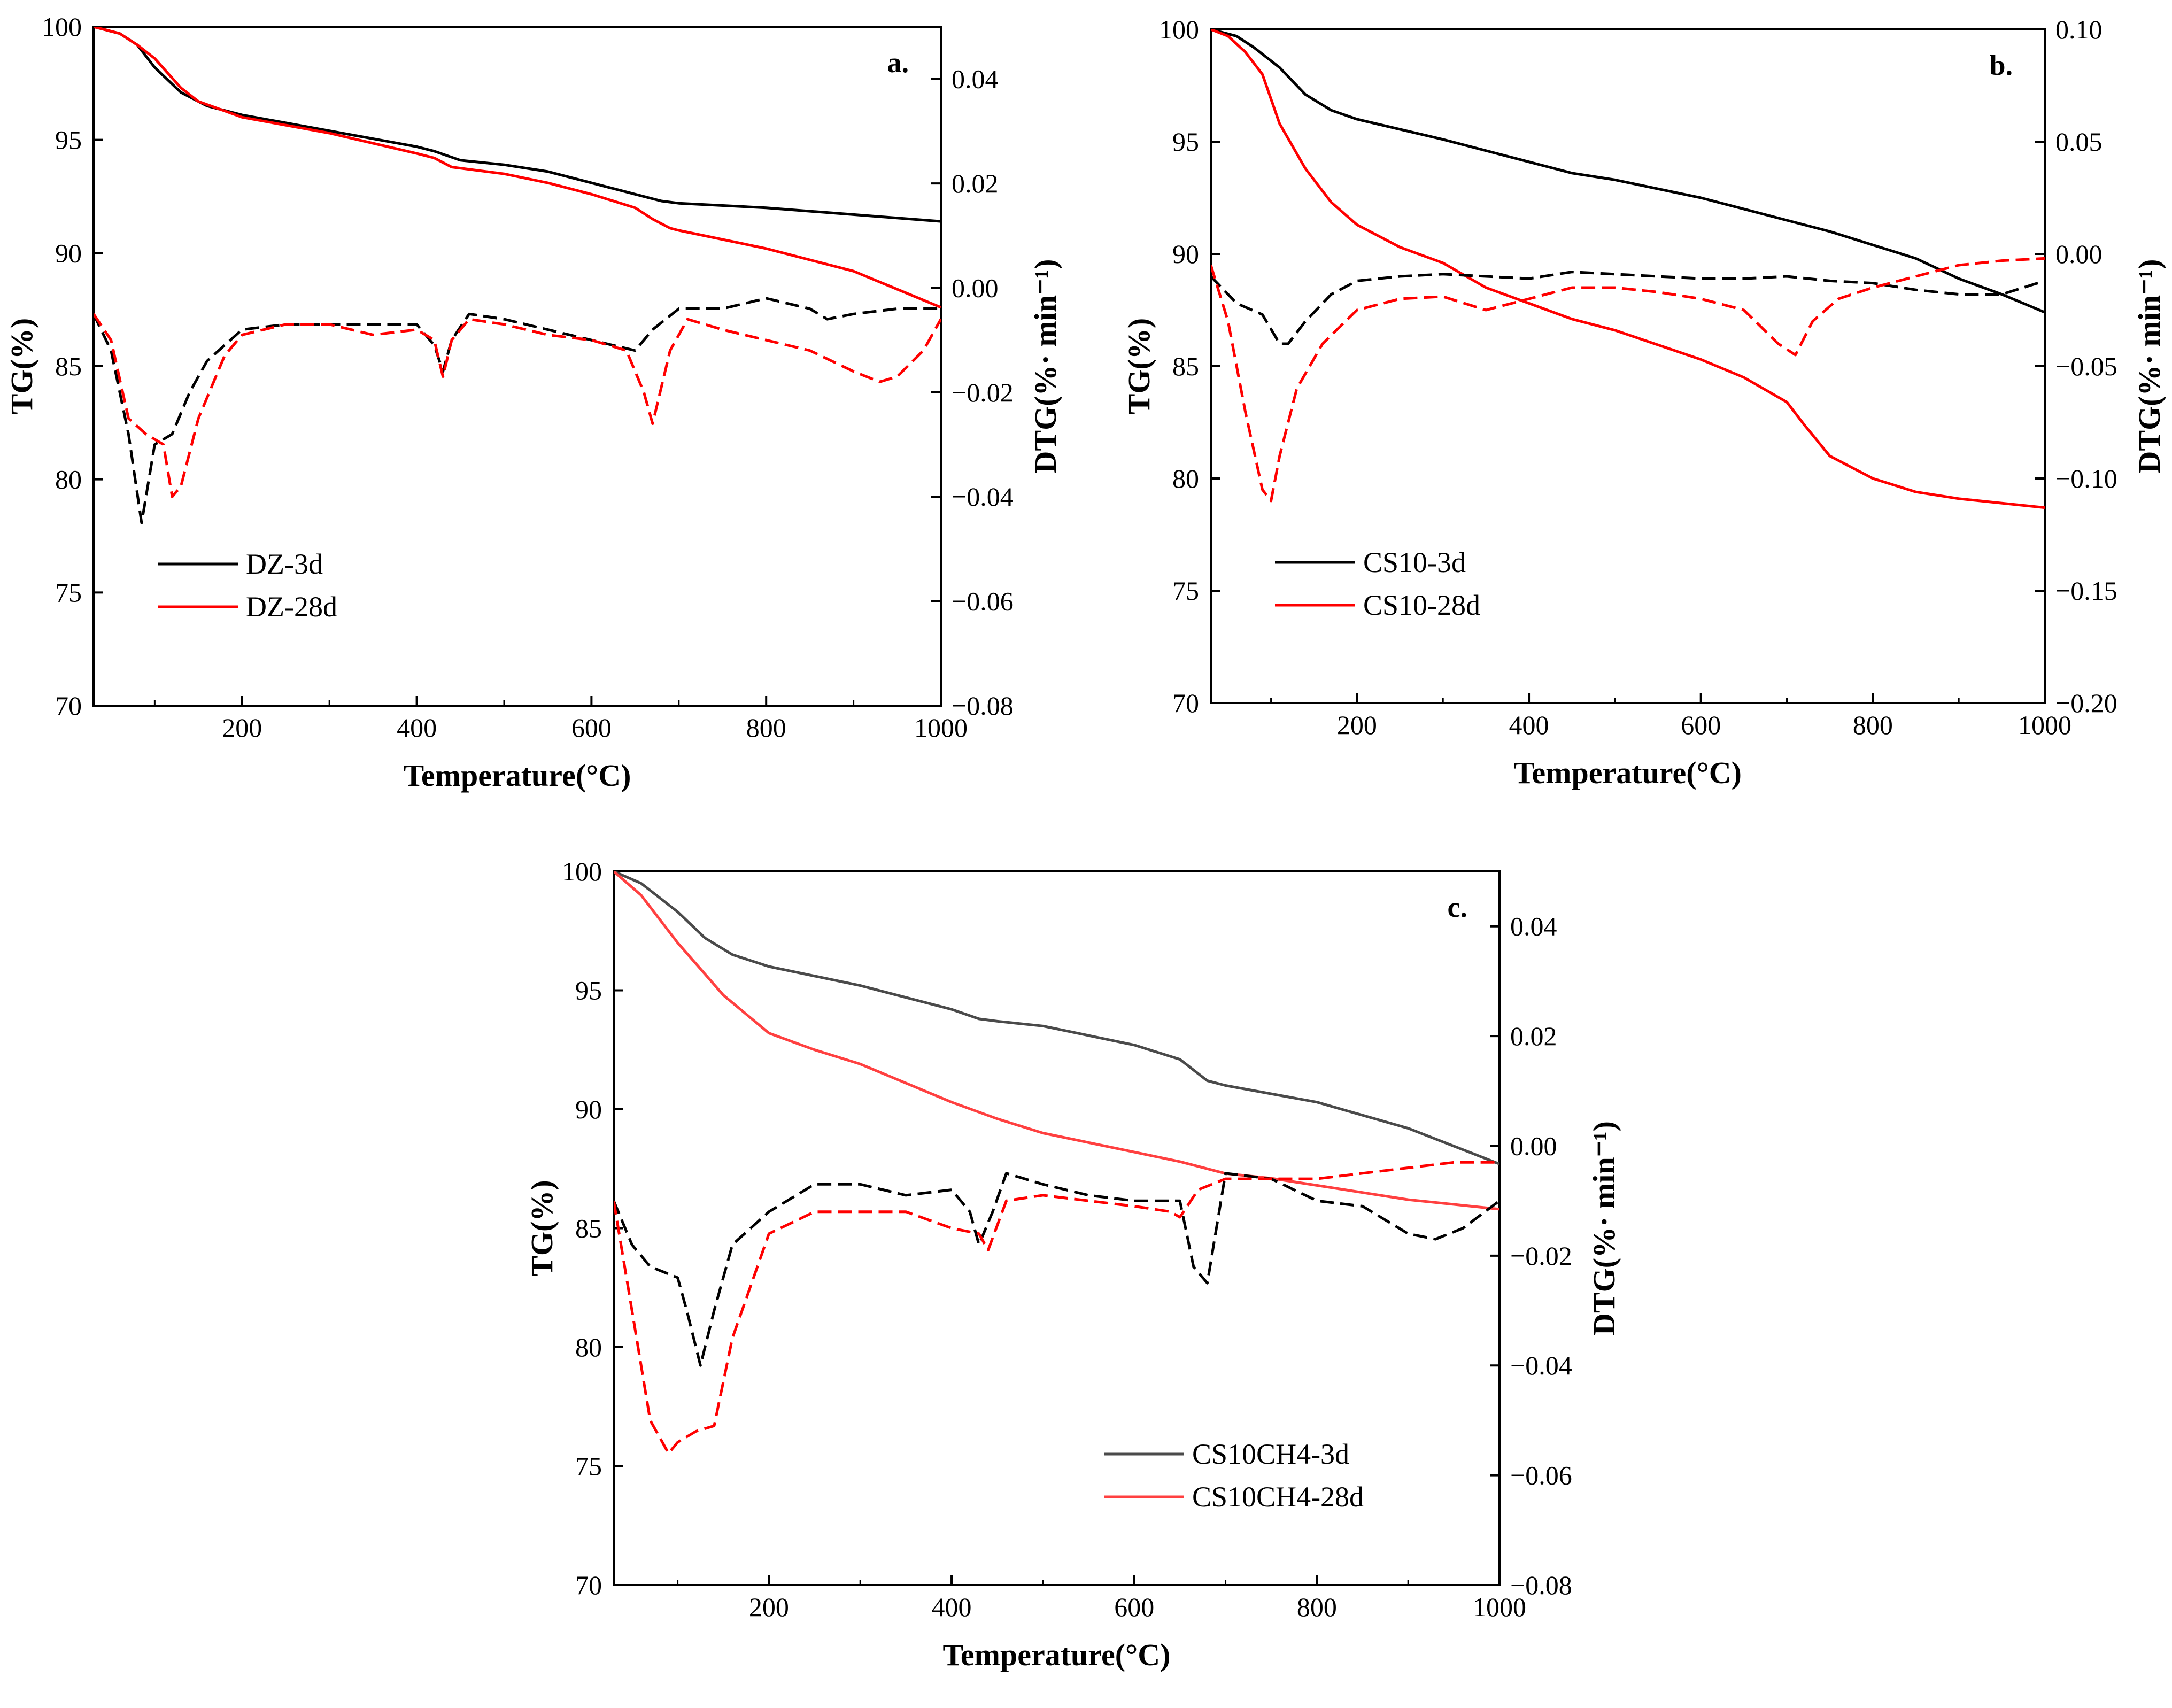 Image resolution: width=2172 pixels, height=1708 pixels. I want to click on y2-tick-label: −0.10, so click(2086, 478).